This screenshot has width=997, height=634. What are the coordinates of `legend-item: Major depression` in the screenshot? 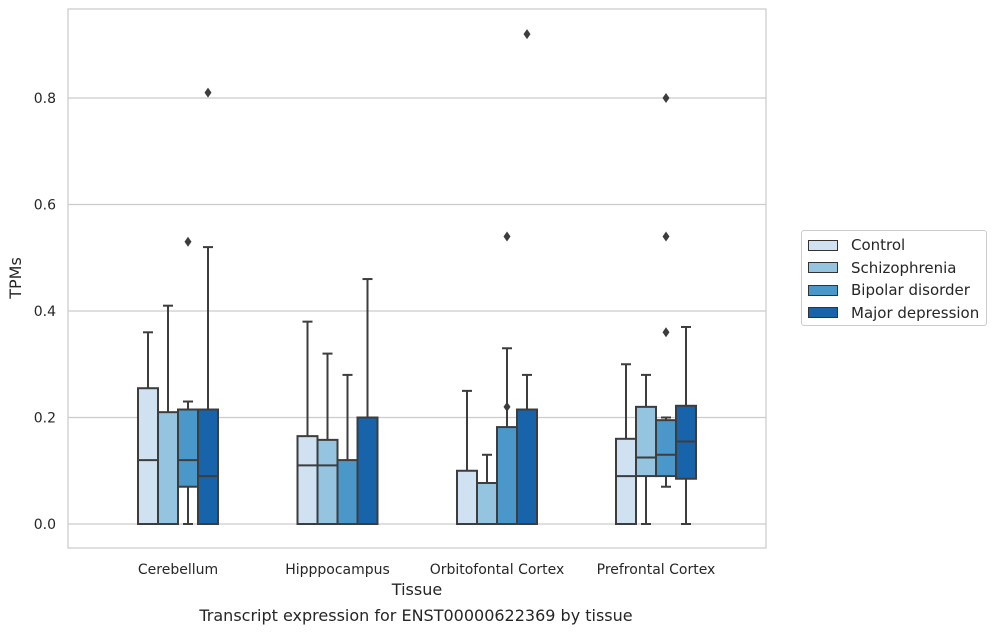 It's located at (893, 313).